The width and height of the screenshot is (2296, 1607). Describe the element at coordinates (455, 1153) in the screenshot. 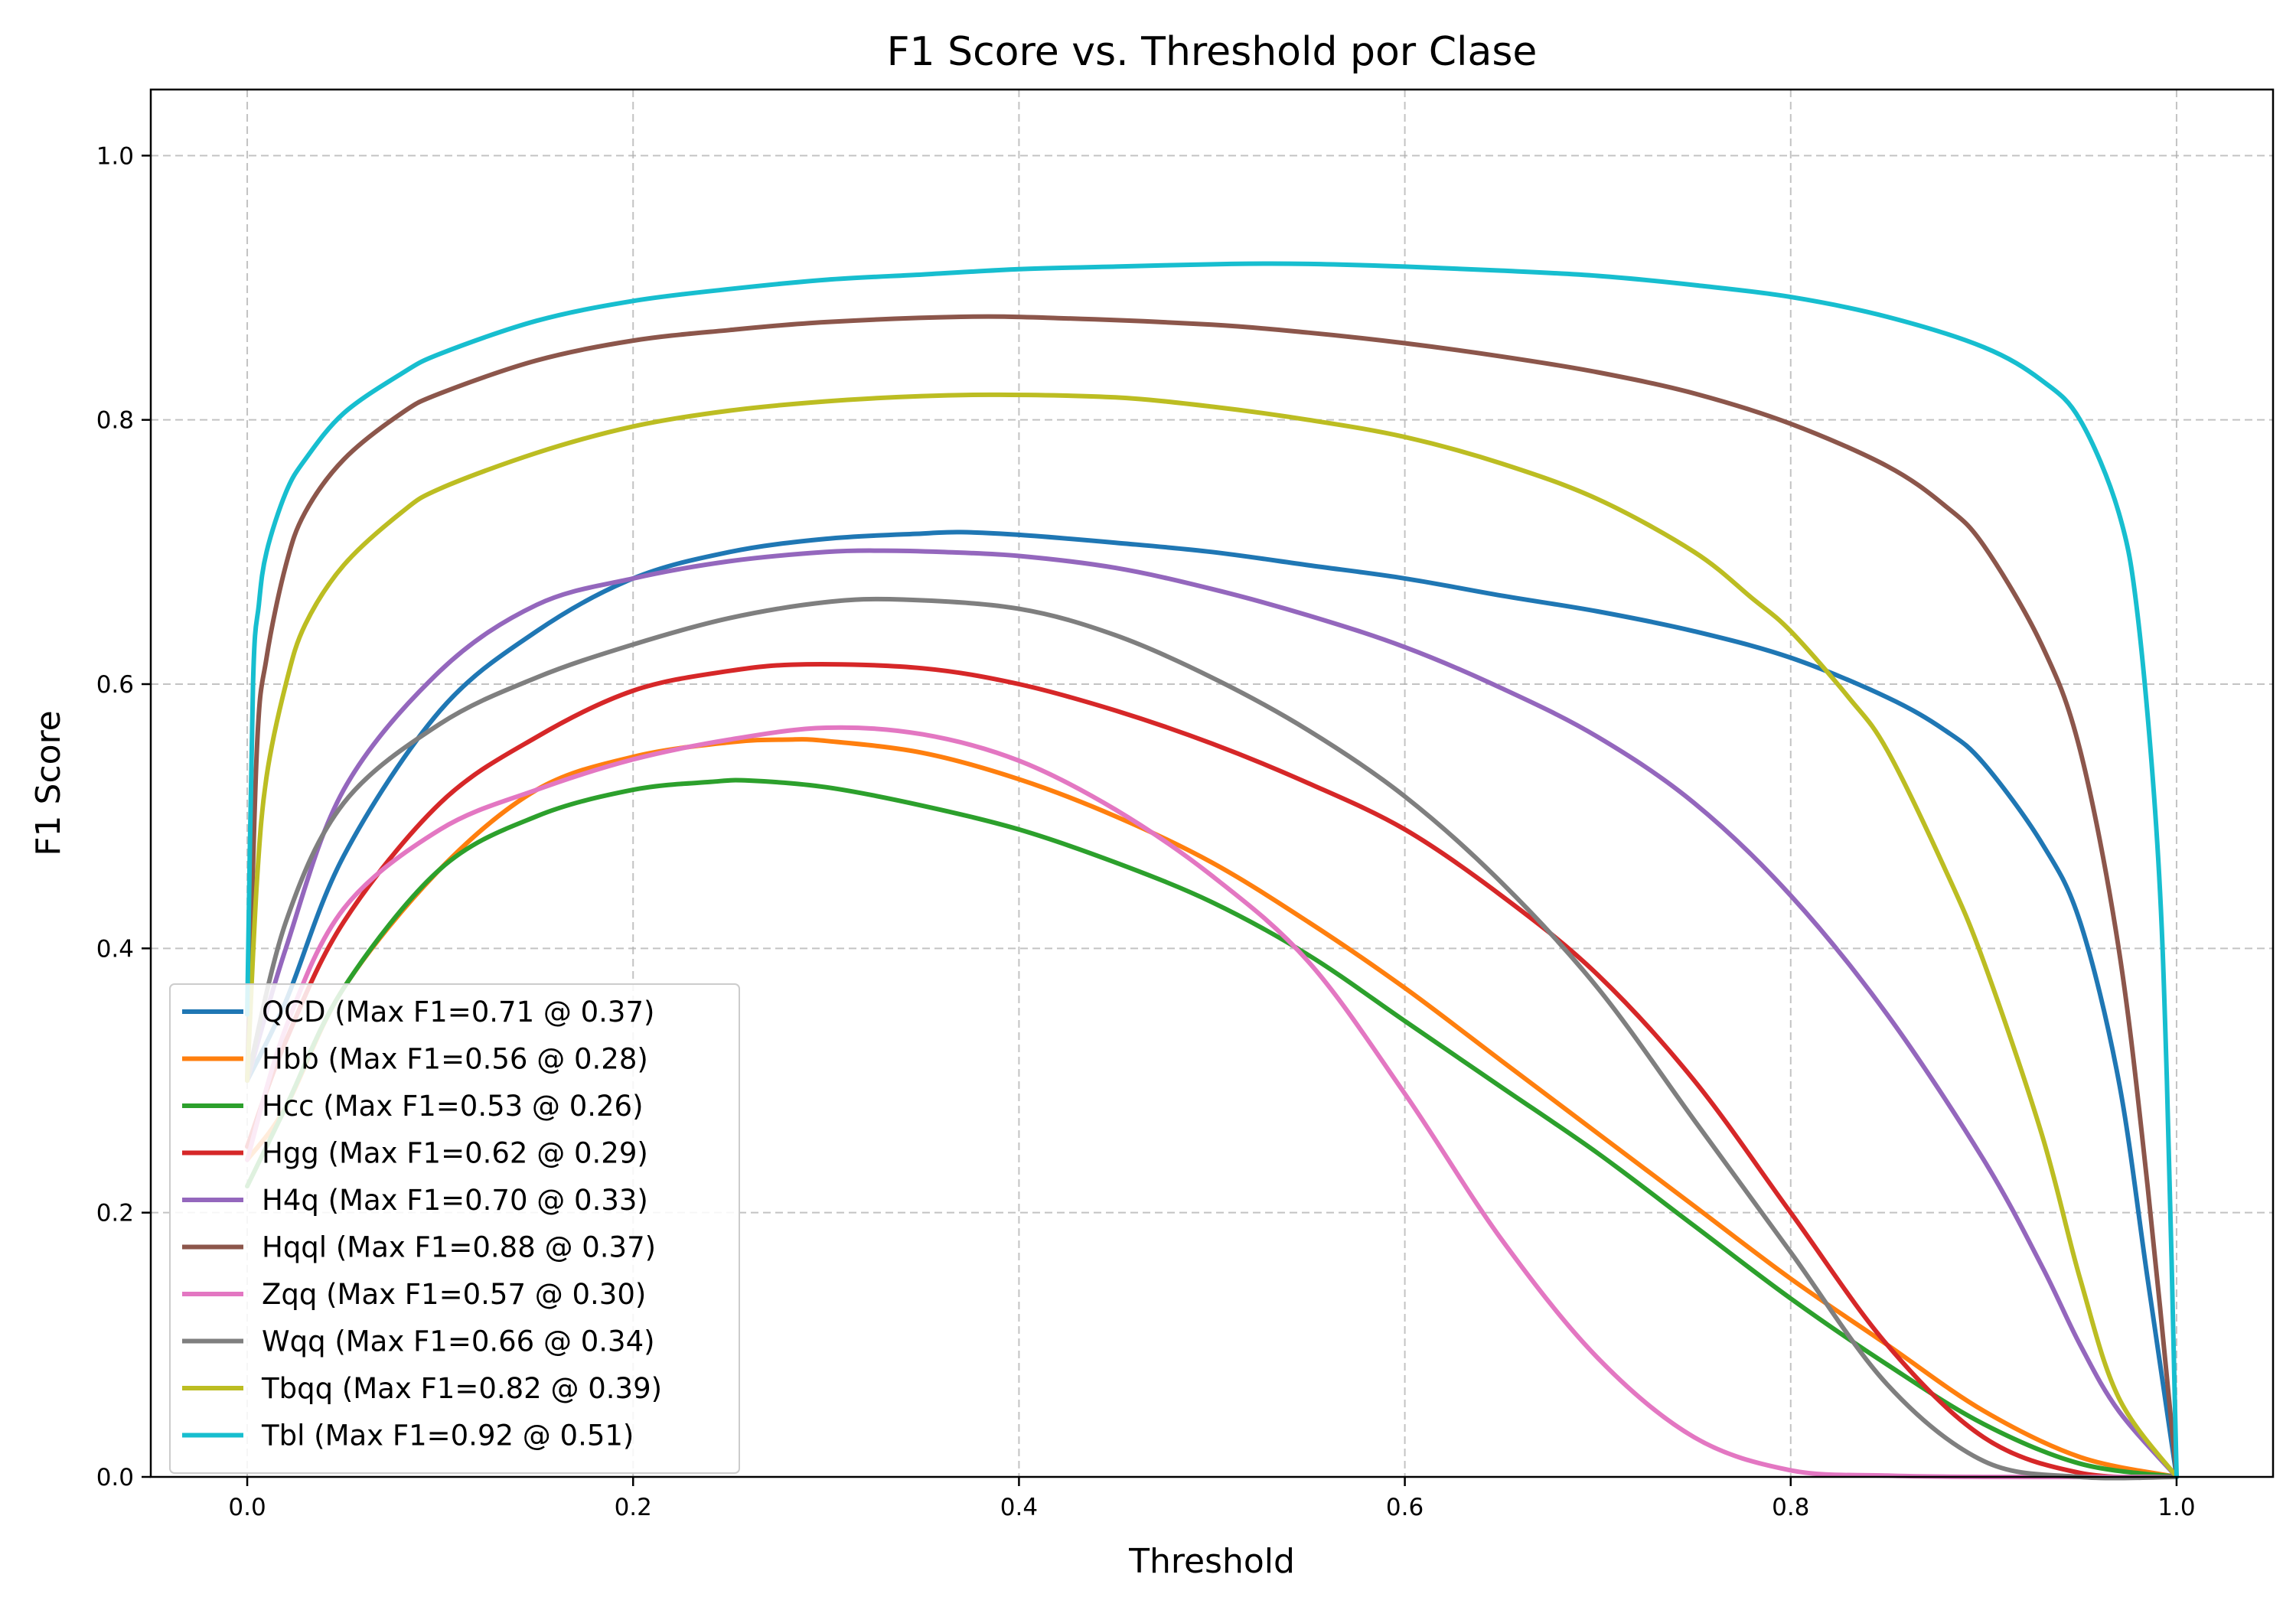

I see `legend-label: Hgg (Max F1=0.62 @ 0.29)` at that location.